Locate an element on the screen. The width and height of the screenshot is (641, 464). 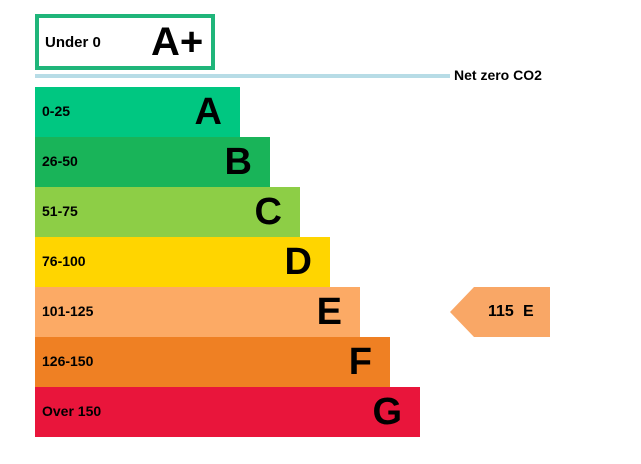
current-rating-arrow is located at coordinates (500, 312).